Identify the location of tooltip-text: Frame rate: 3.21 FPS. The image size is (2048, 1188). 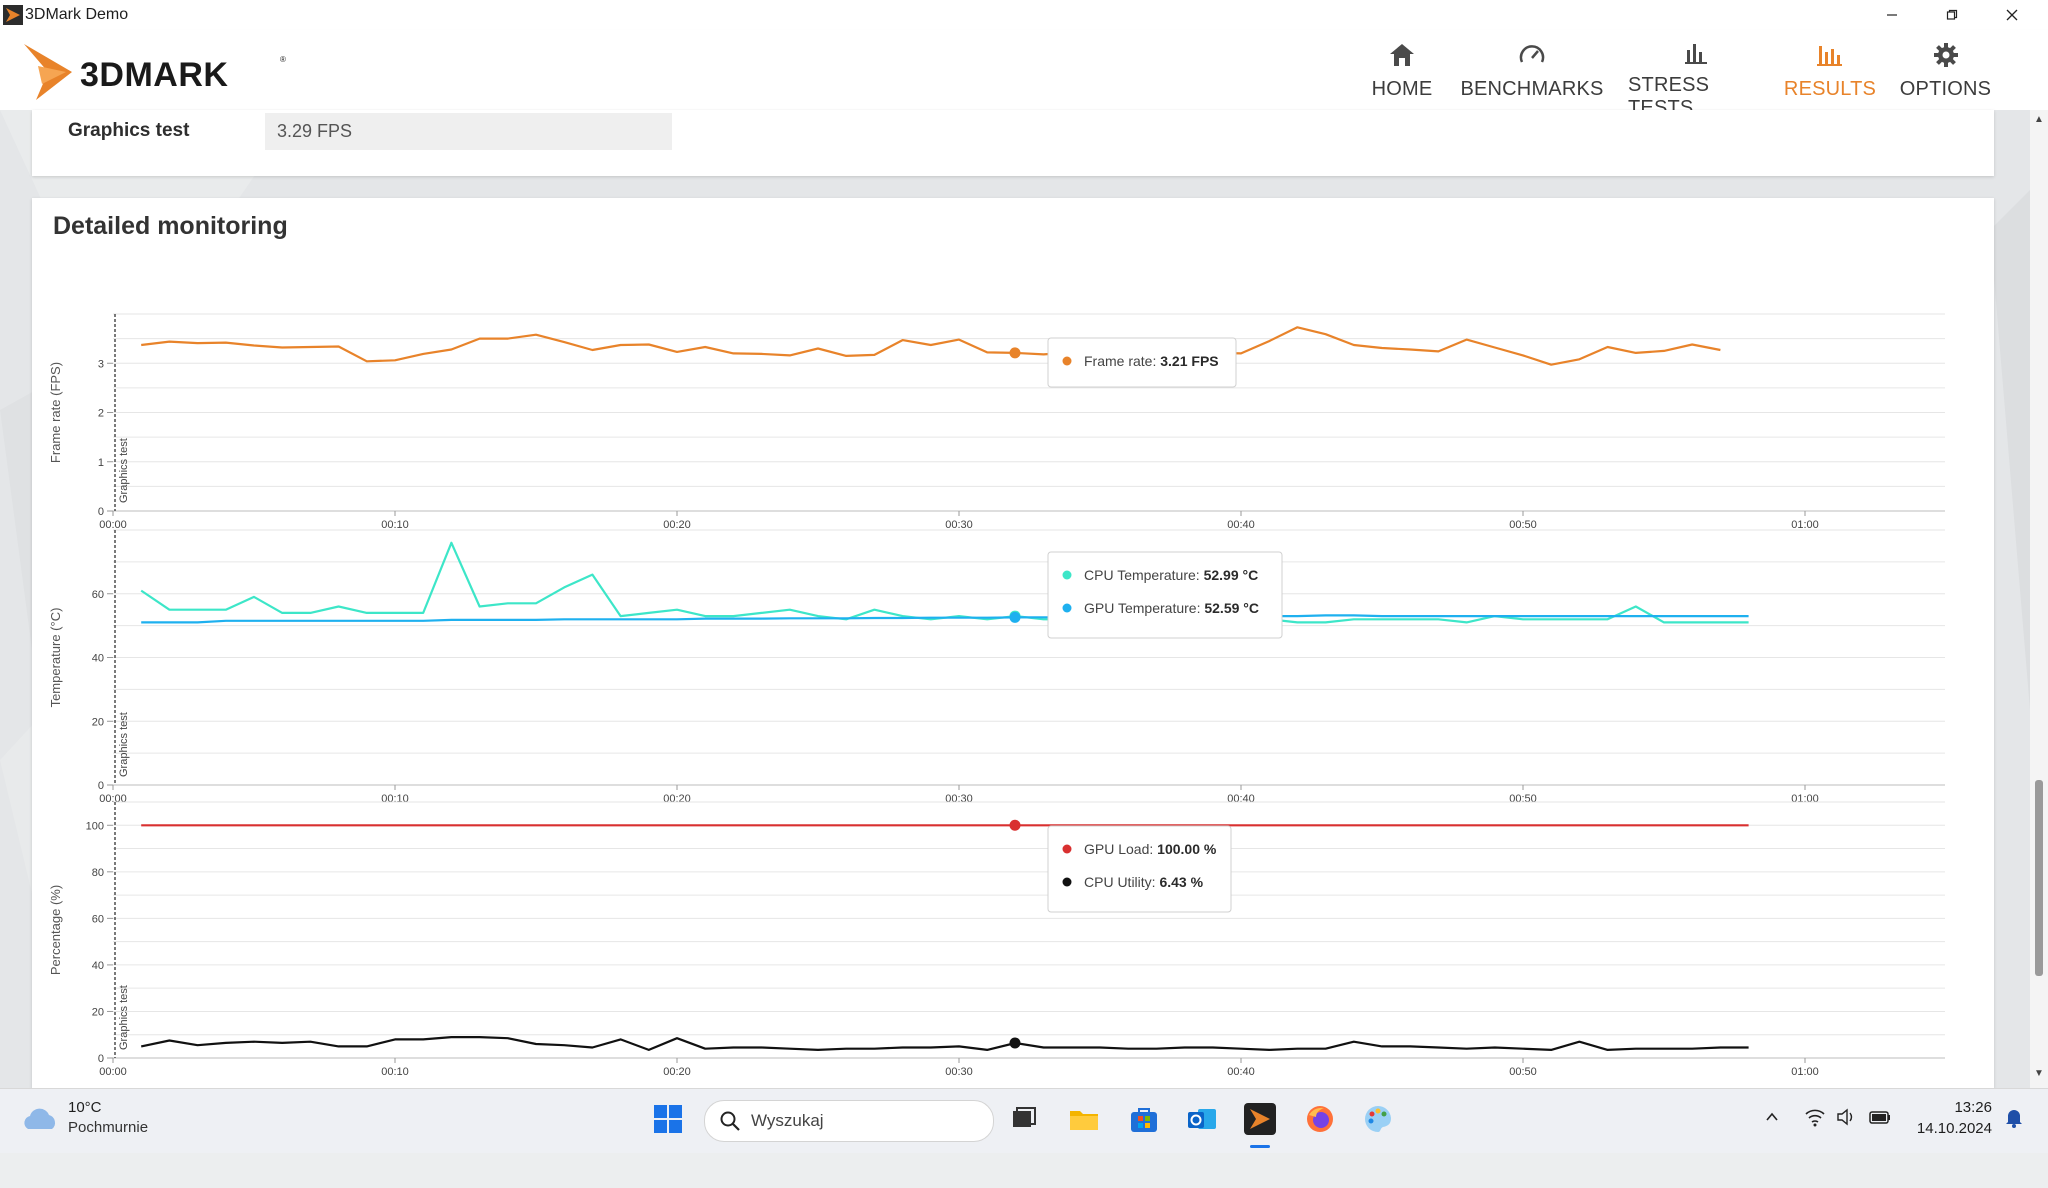
(1151, 361).